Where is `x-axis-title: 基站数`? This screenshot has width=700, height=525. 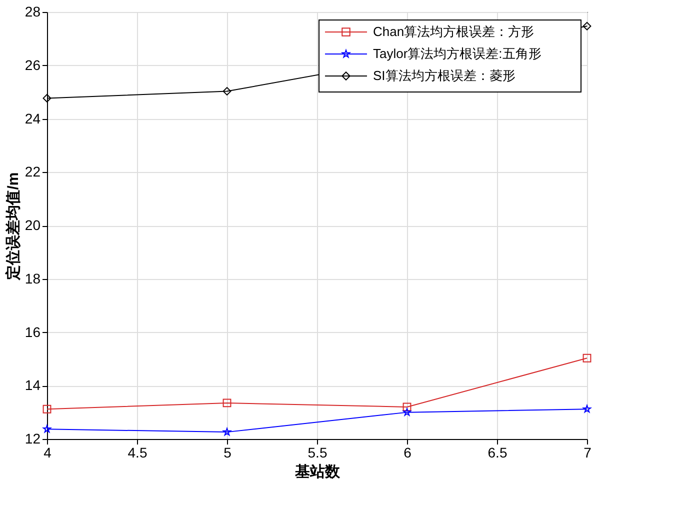
x-axis-title: 基站数 is located at coordinates (317, 472).